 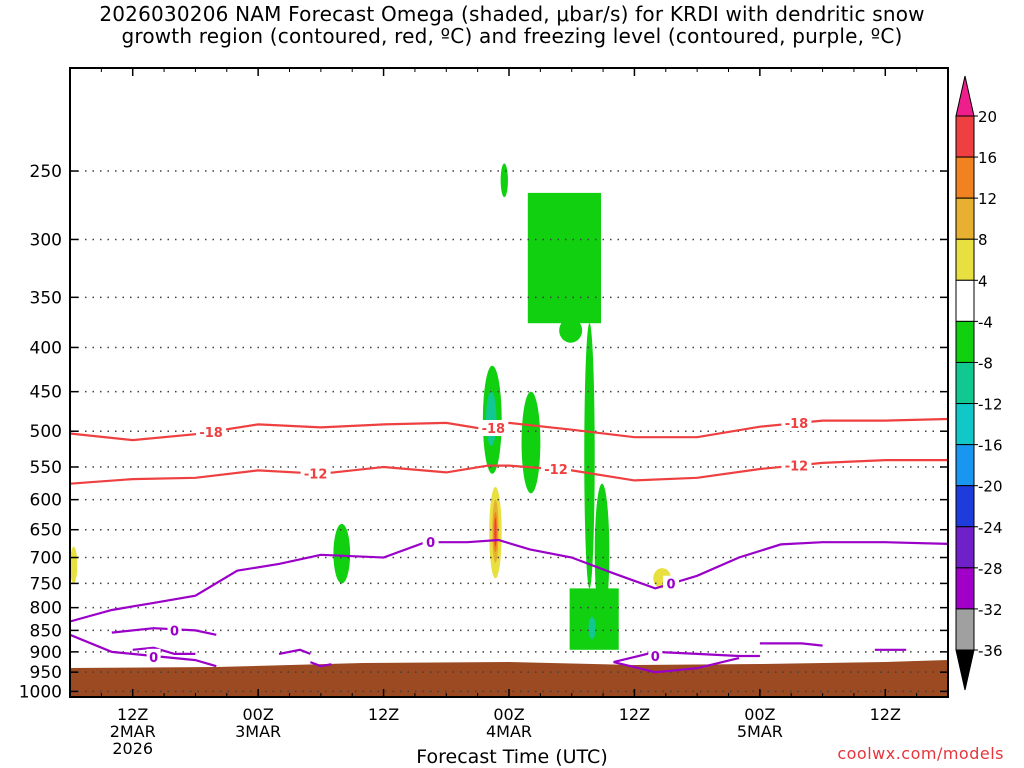 I want to click on colorbar-label-0: 20, so click(x=987, y=117).